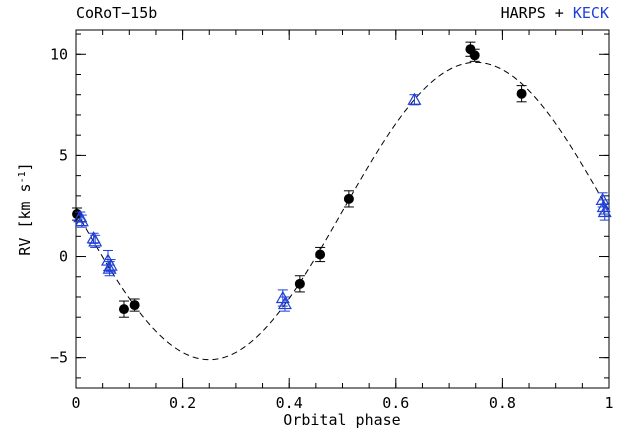 This screenshot has width=625, height=434. Describe the element at coordinates (182, 403) in the screenshot. I see `x-tick-label: 0.2` at that location.